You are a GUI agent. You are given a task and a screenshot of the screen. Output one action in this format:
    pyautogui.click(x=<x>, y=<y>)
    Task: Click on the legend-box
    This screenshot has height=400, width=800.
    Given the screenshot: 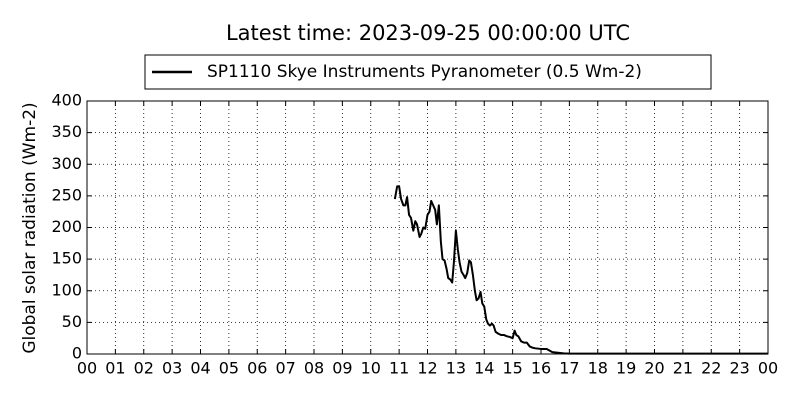 What is the action you would take?
    pyautogui.click(x=428, y=72)
    